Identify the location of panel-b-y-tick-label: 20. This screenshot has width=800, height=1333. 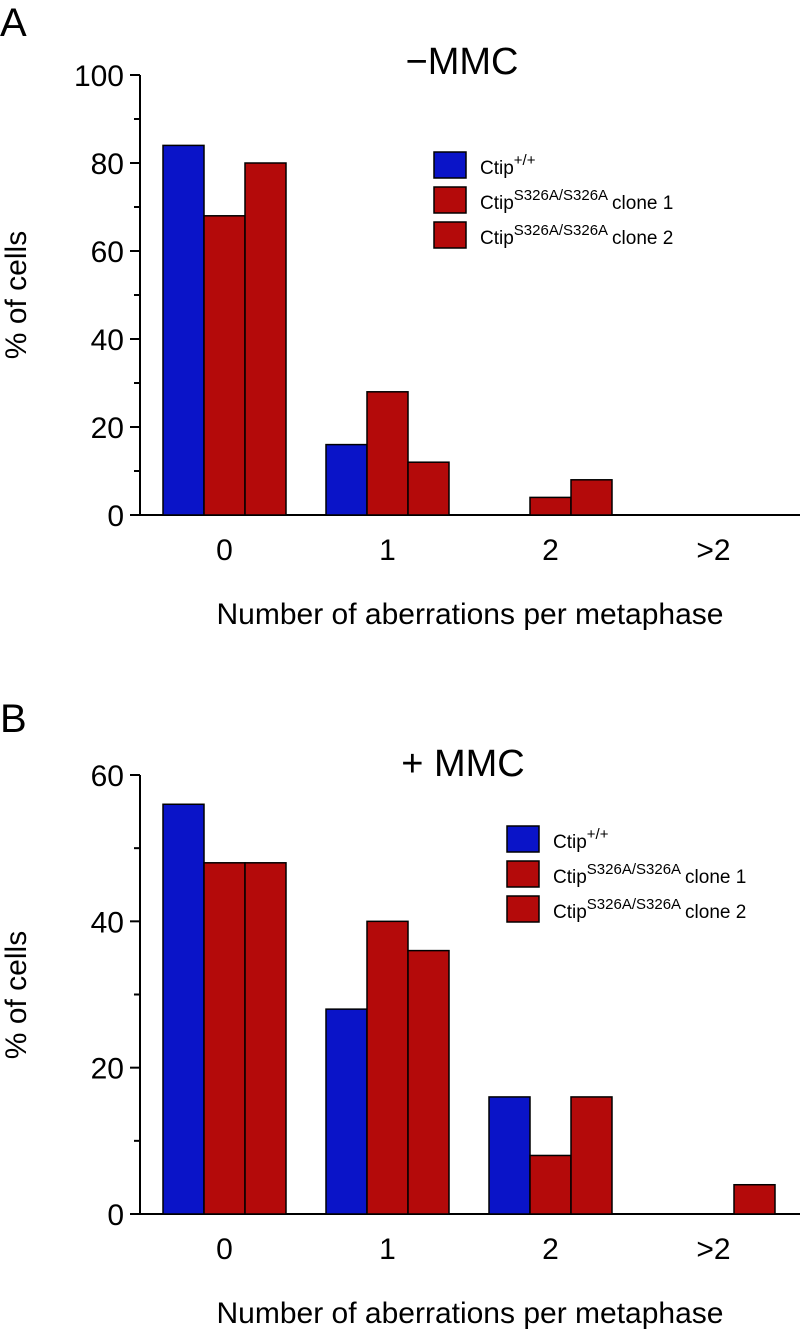
(107, 1069).